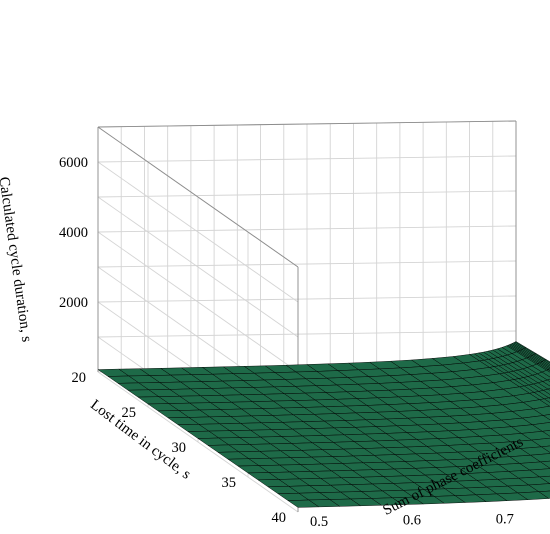  Describe the element at coordinates (73, 163) in the screenshot. I see `z-tick-label: 6000` at that location.